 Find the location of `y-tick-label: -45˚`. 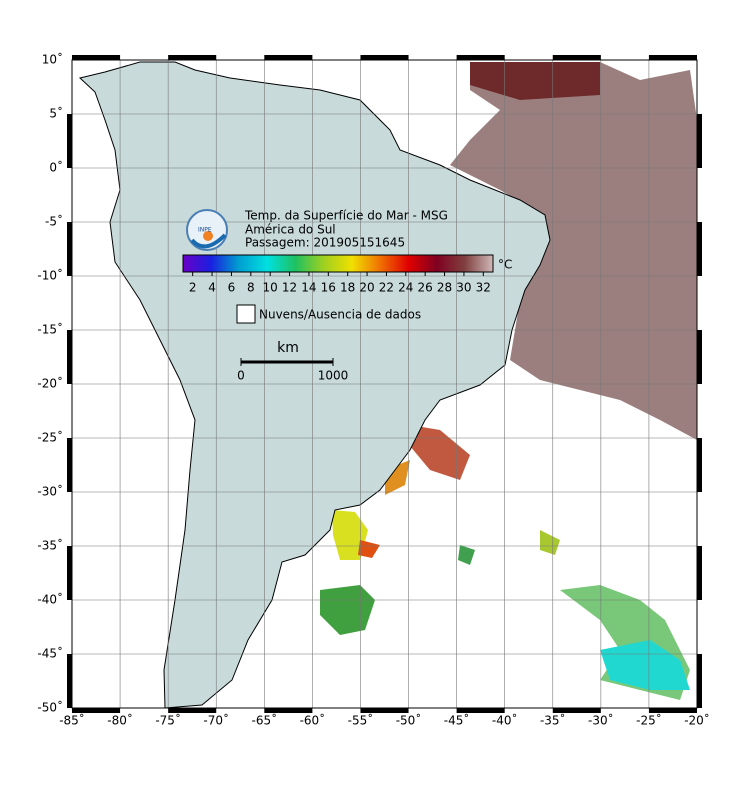

y-tick-label: -45˚ is located at coordinates (50, 653).